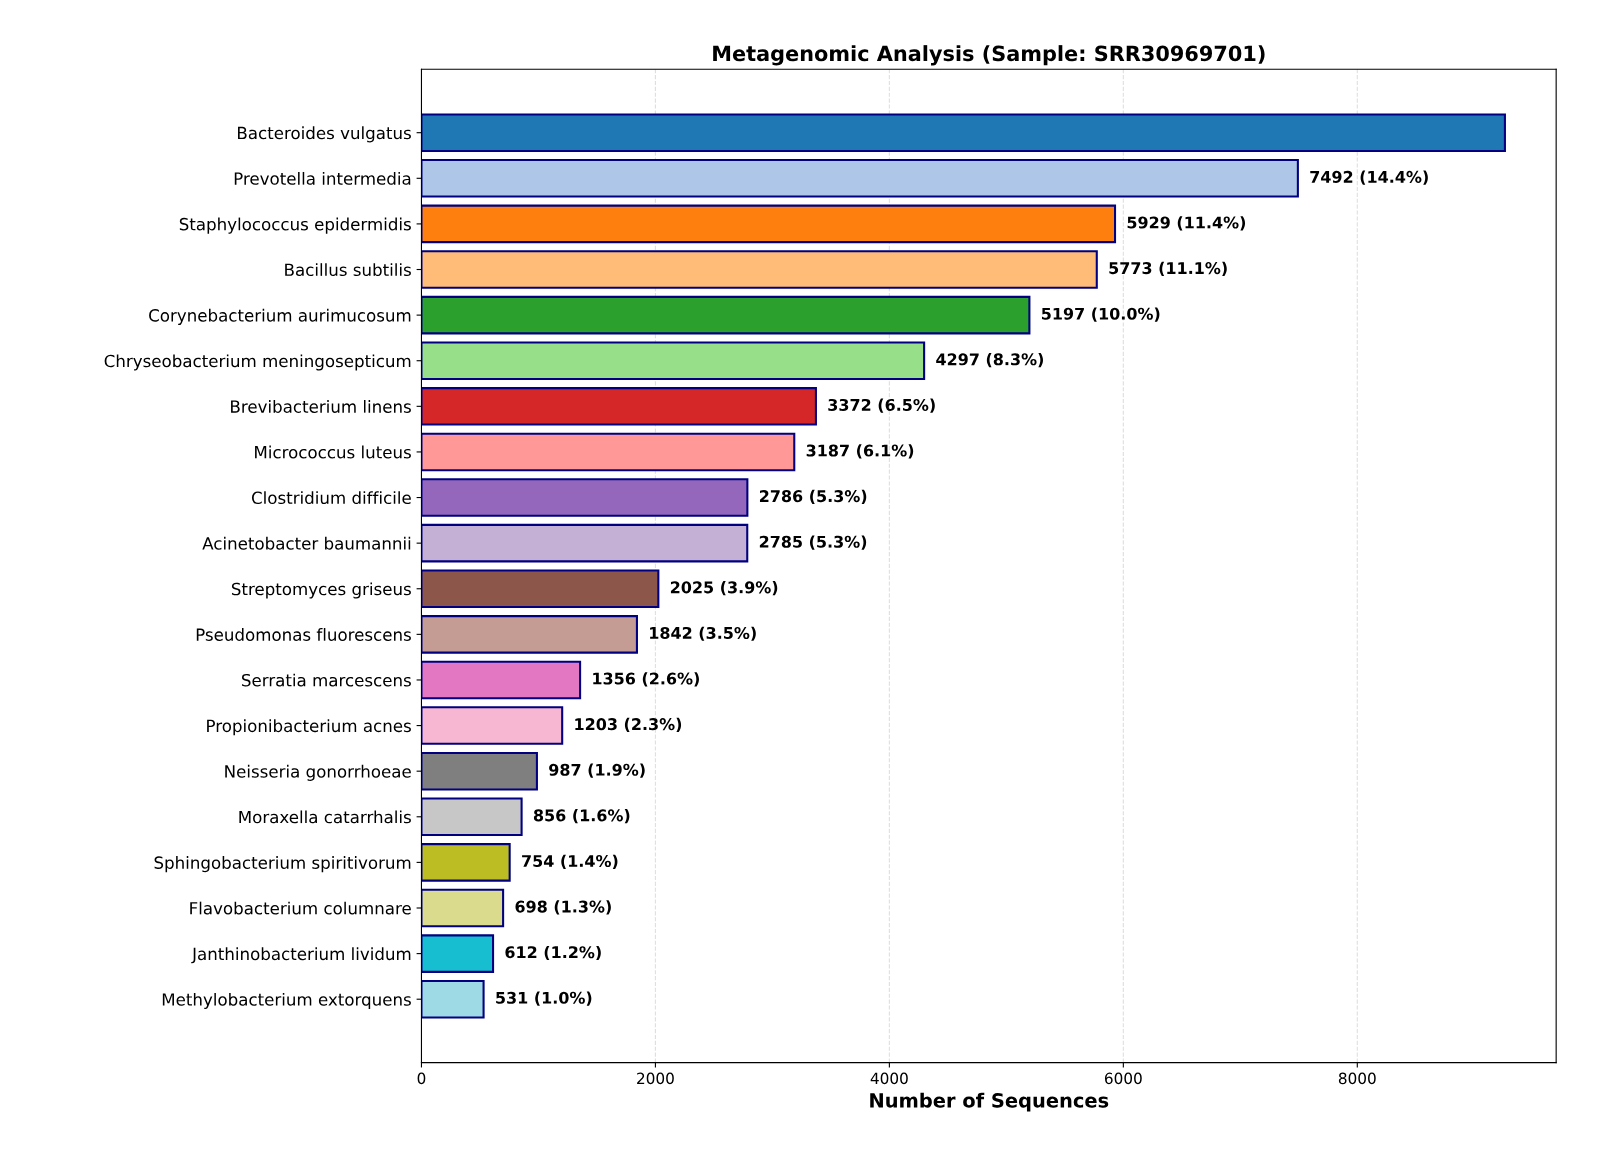 The width and height of the screenshot is (1621, 1155). I want to click on data-label: 3187 (6.1%), so click(860, 451).